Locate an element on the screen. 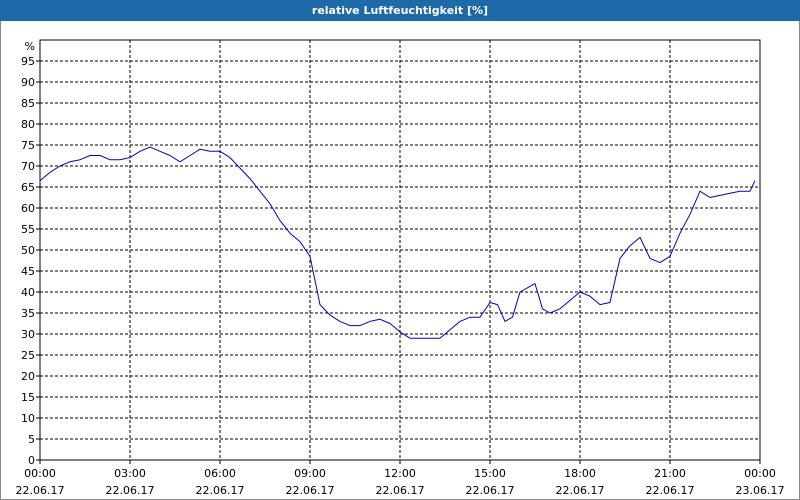 The height and width of the screenshot is (500, 800). y-tick-label: 50 is located at coordinates (28, 250).